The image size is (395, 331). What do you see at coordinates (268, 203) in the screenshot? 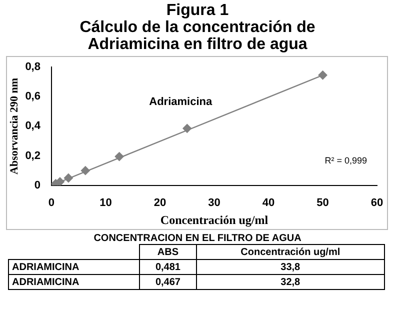
I see `x-tick-label: 40` at bounding box center [268, 203].